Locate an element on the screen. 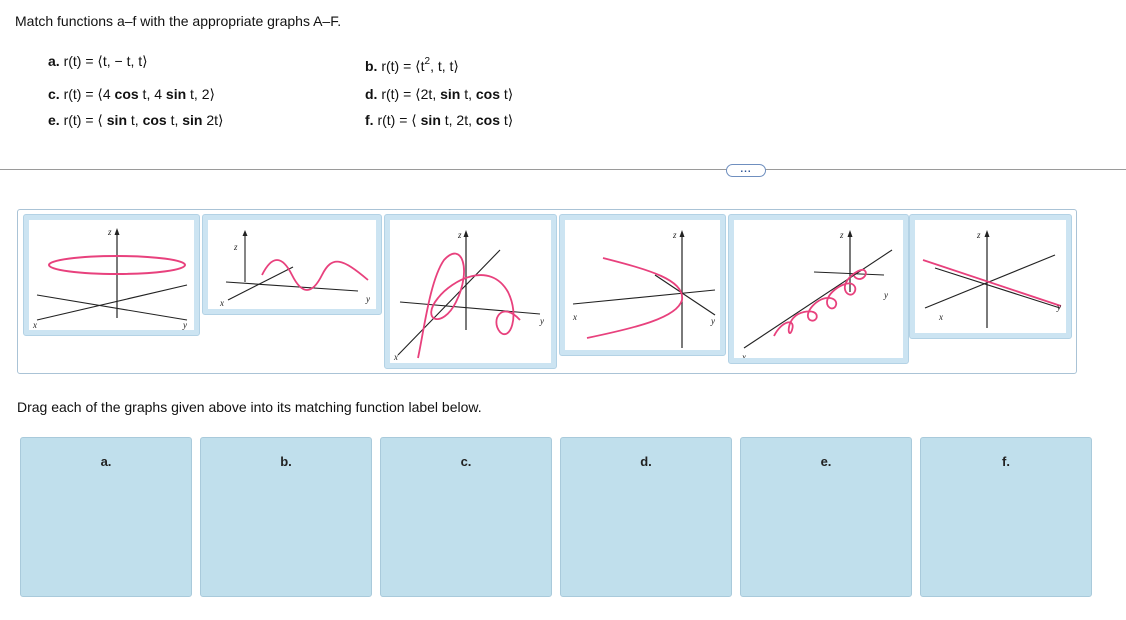 This screenshot has height=620, width=1126. graph-card-line: z x y is located at coordinates (990, 276).